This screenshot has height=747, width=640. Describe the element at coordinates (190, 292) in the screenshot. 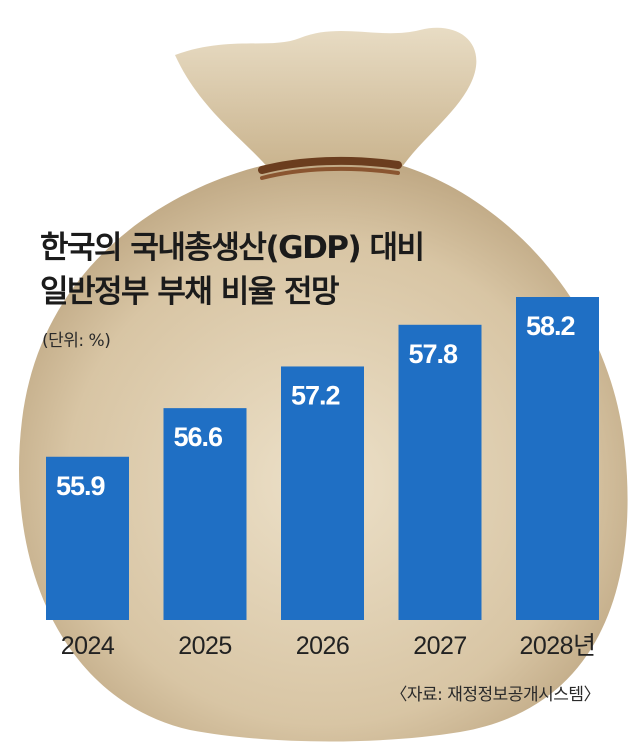

I see `chart-title-line2: 일반정부 부채 비율 전망` at that location.